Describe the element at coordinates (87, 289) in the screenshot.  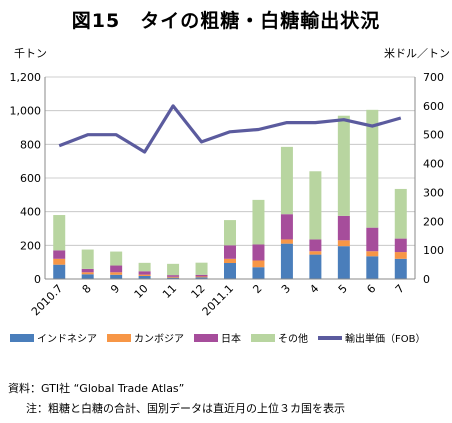
I see `x-tick-label: 8` at that location.